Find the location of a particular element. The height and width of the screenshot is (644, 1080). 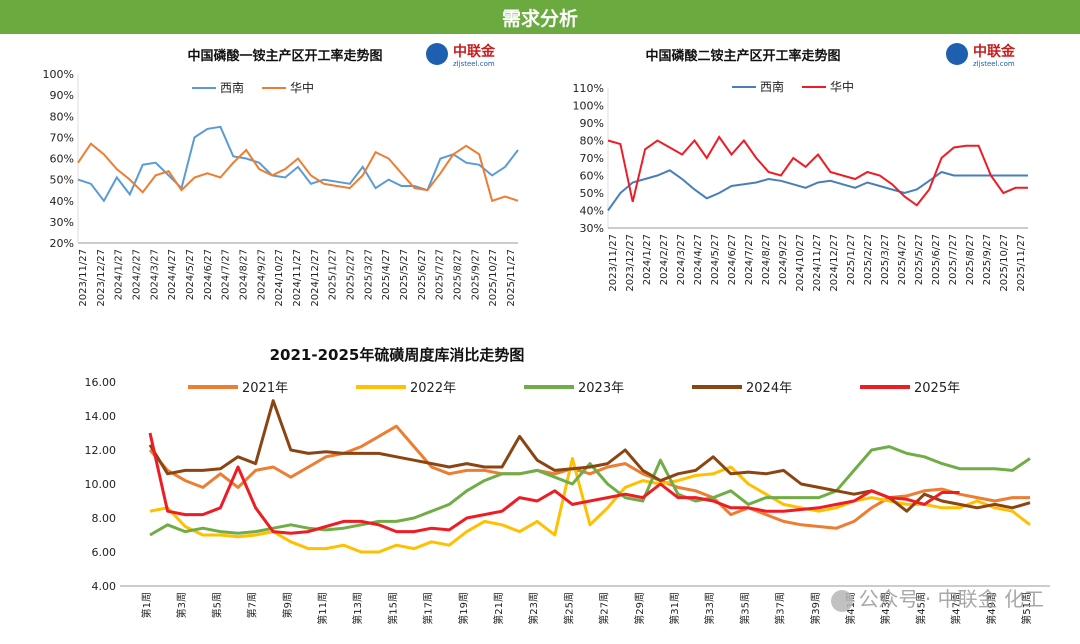

x-tick-label: 第5周 is located at coordinates (216, 605).